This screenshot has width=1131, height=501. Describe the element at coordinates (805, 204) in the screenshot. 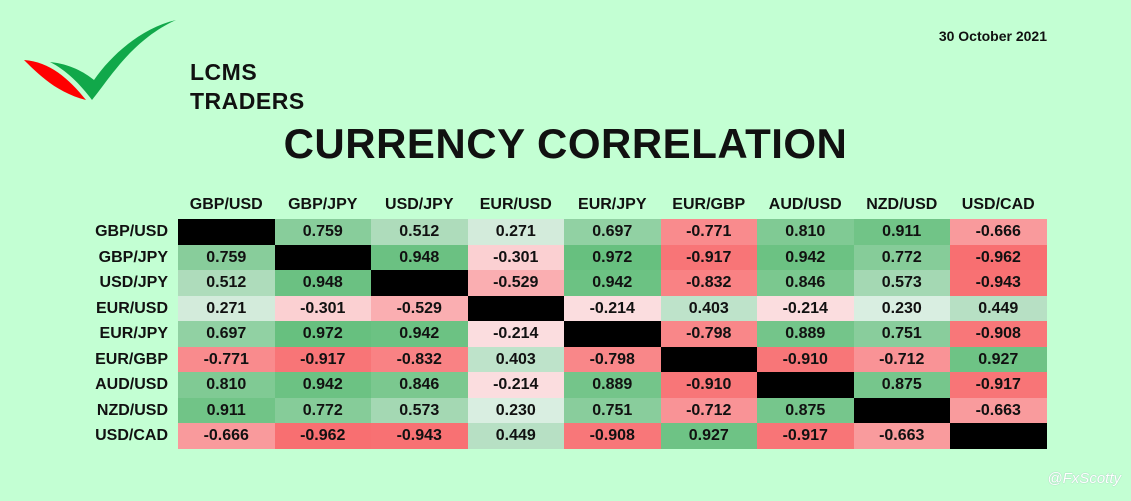

I see `column-header: AUD/USD` at that location.